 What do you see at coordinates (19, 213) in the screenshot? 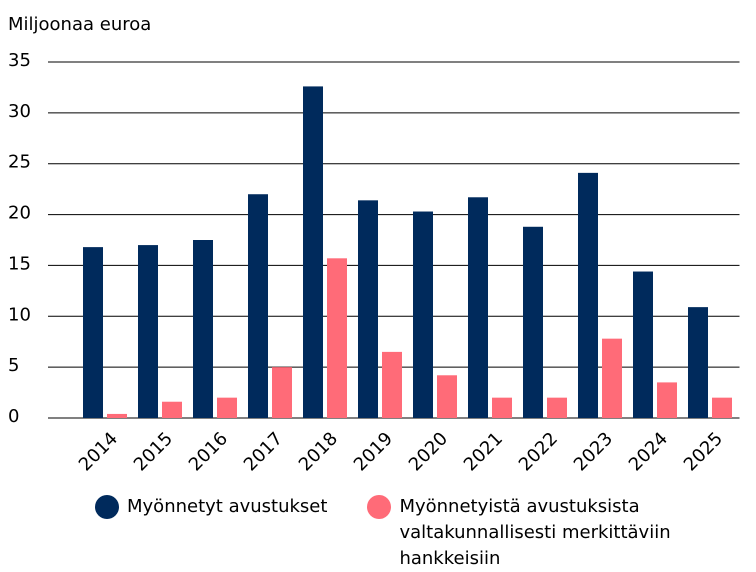
I see `y-tick-label: 20` at bounding box center [19, 213].